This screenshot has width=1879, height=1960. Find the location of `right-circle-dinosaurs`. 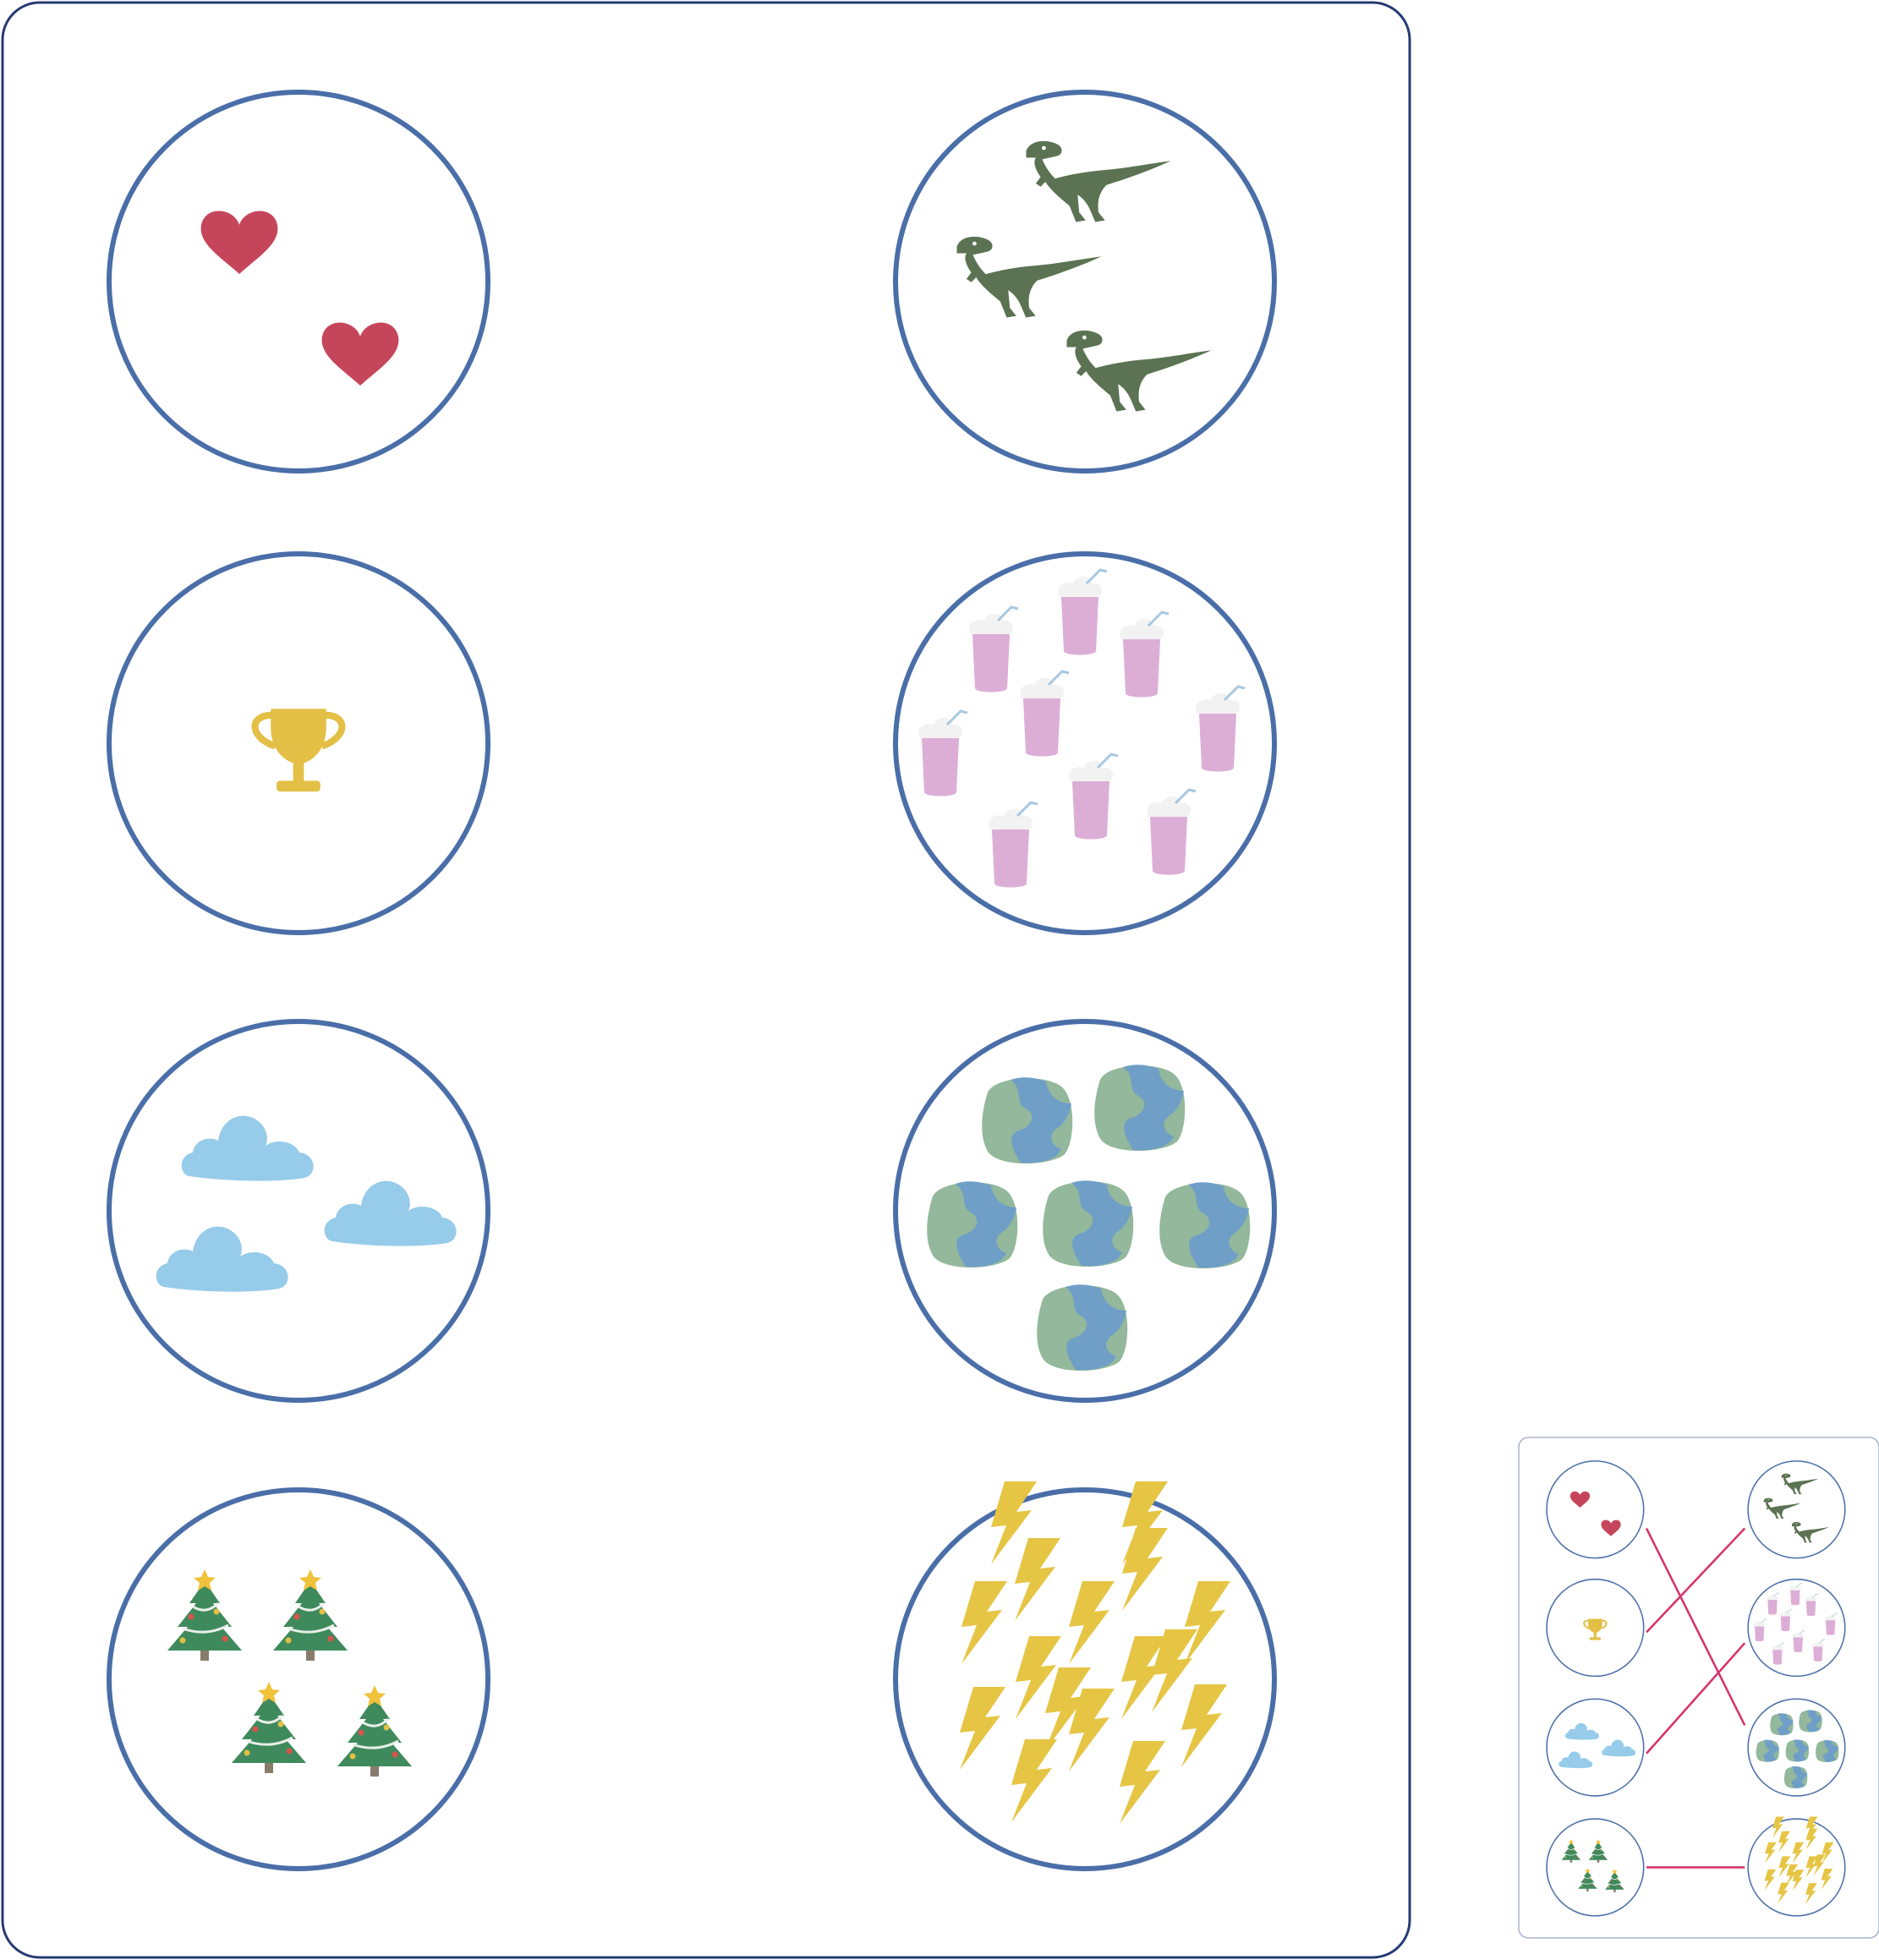

right-circle-dinosaurs is located at coordinates (1085, 282).